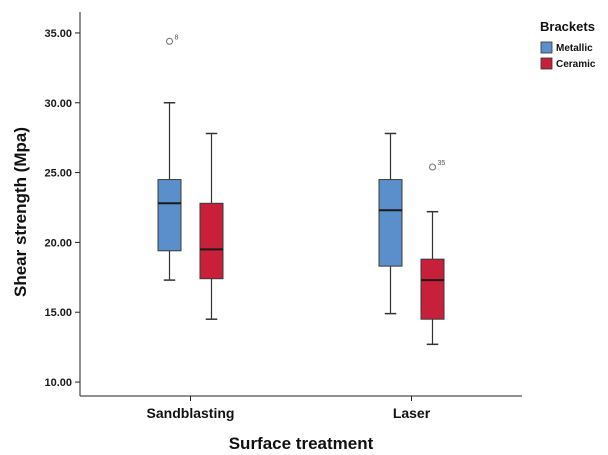 This screenshot has height=455, width=608. What do you see at coordinates (58, 243) in the screenshot?
I see `y-tick-label: 20.00` at bounding box center [58, 243].